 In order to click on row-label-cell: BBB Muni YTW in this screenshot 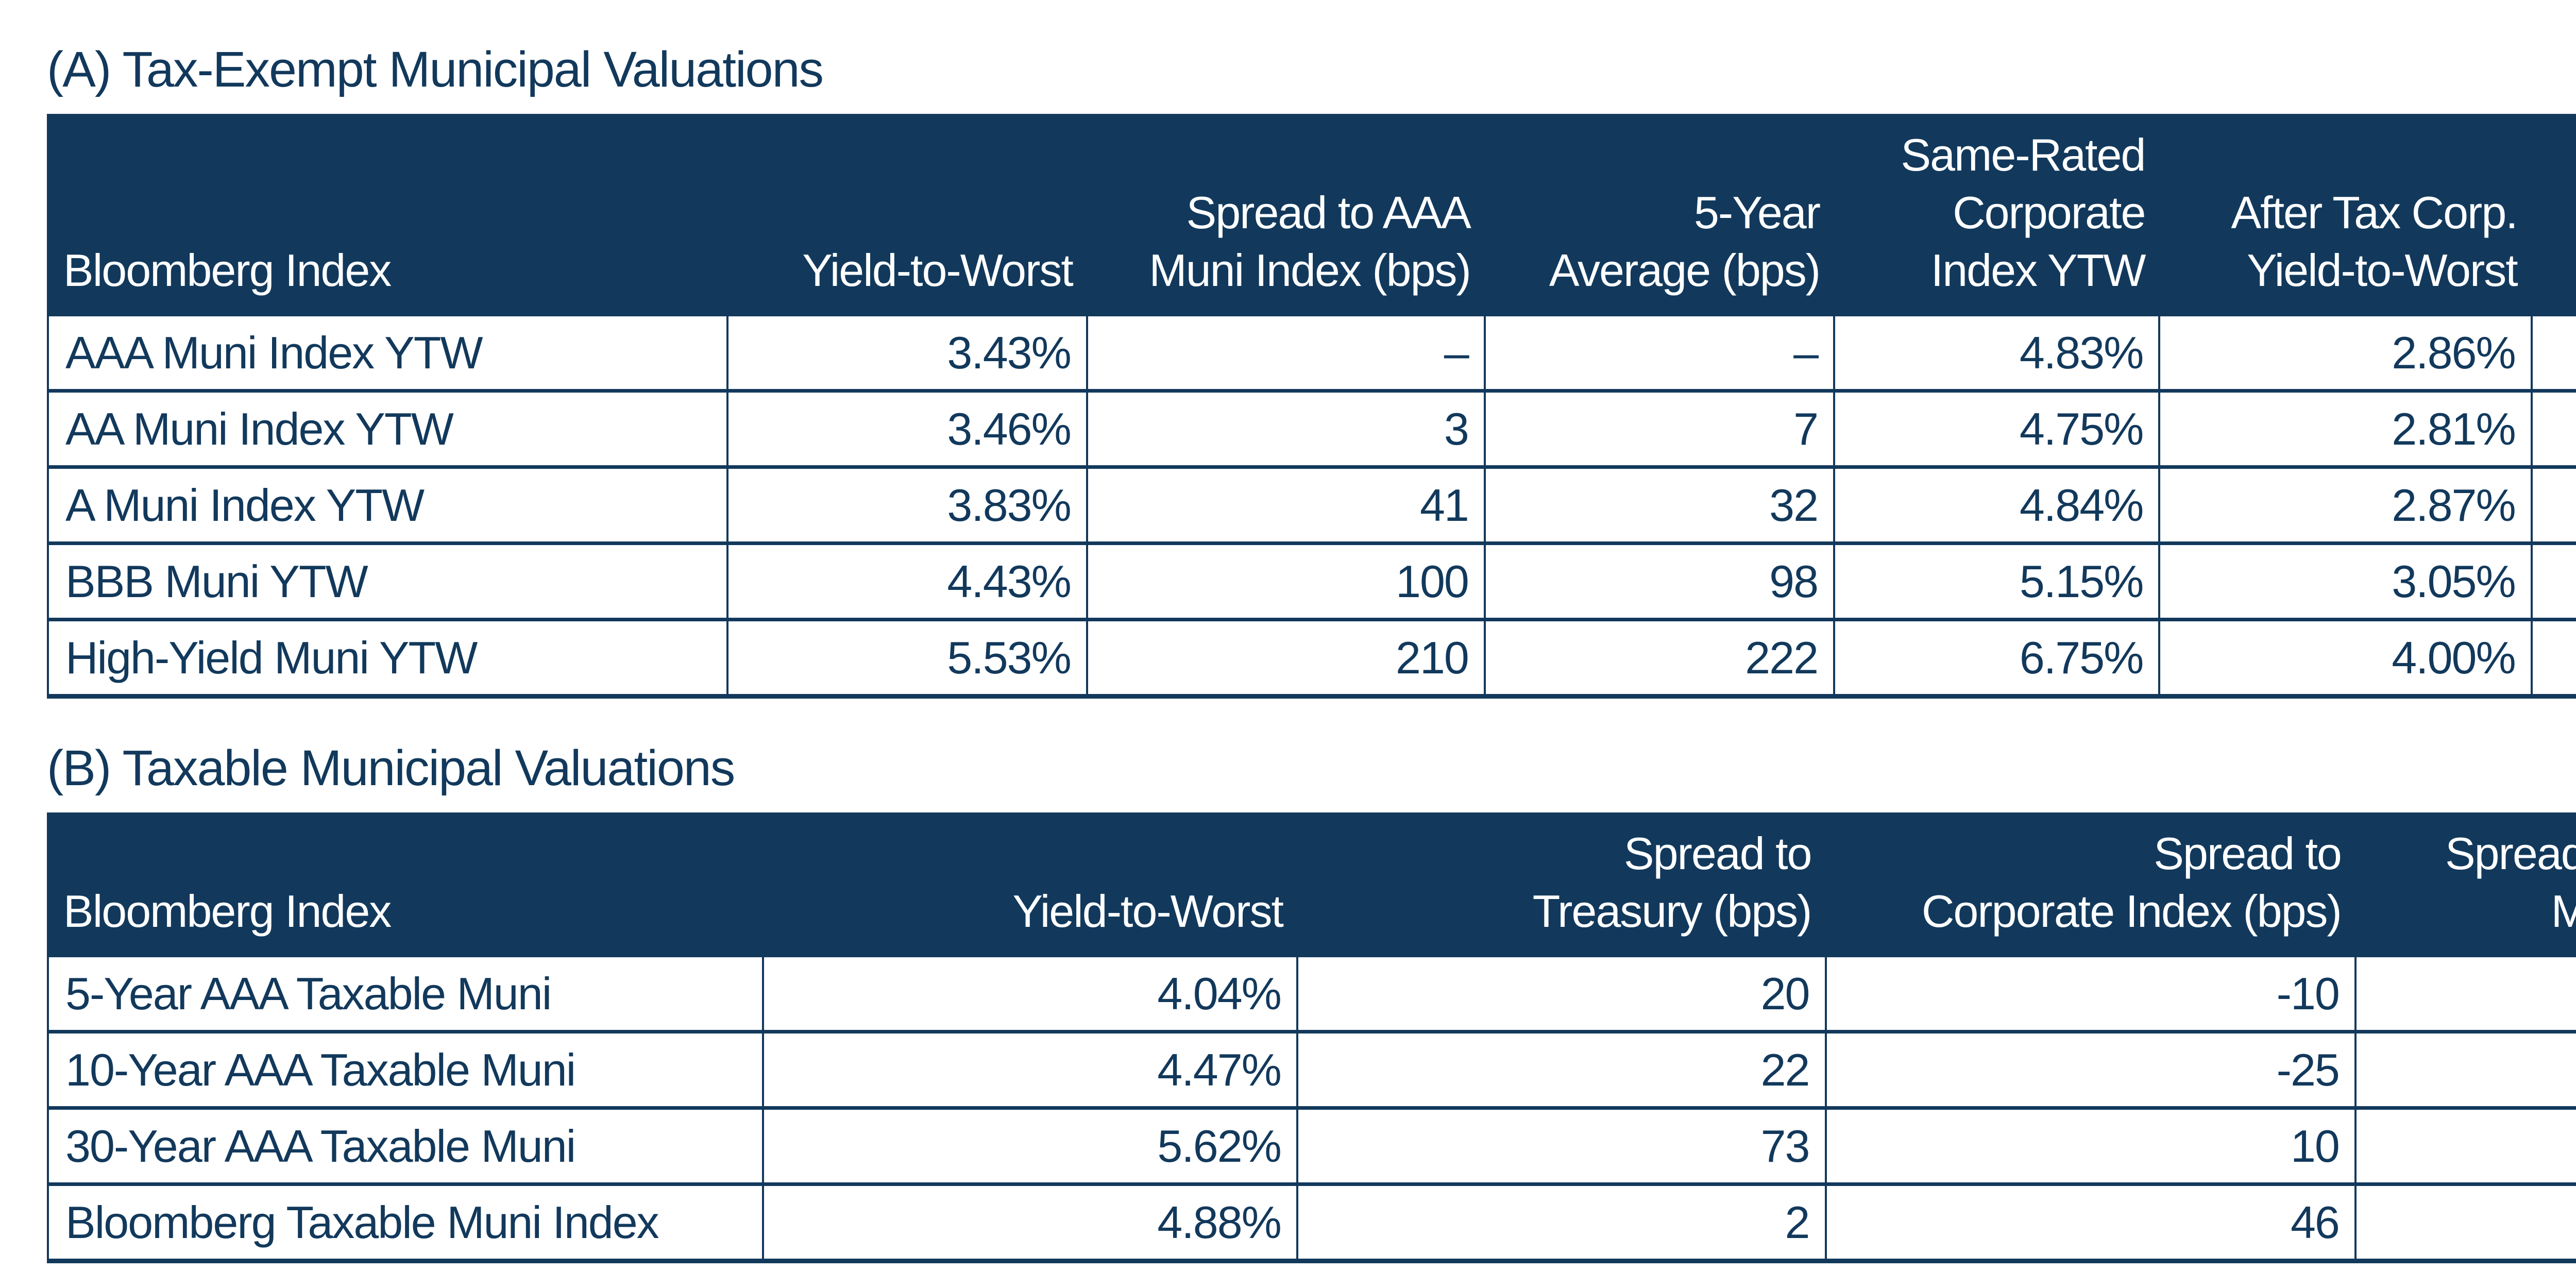, I will do `click(388, 579)`.